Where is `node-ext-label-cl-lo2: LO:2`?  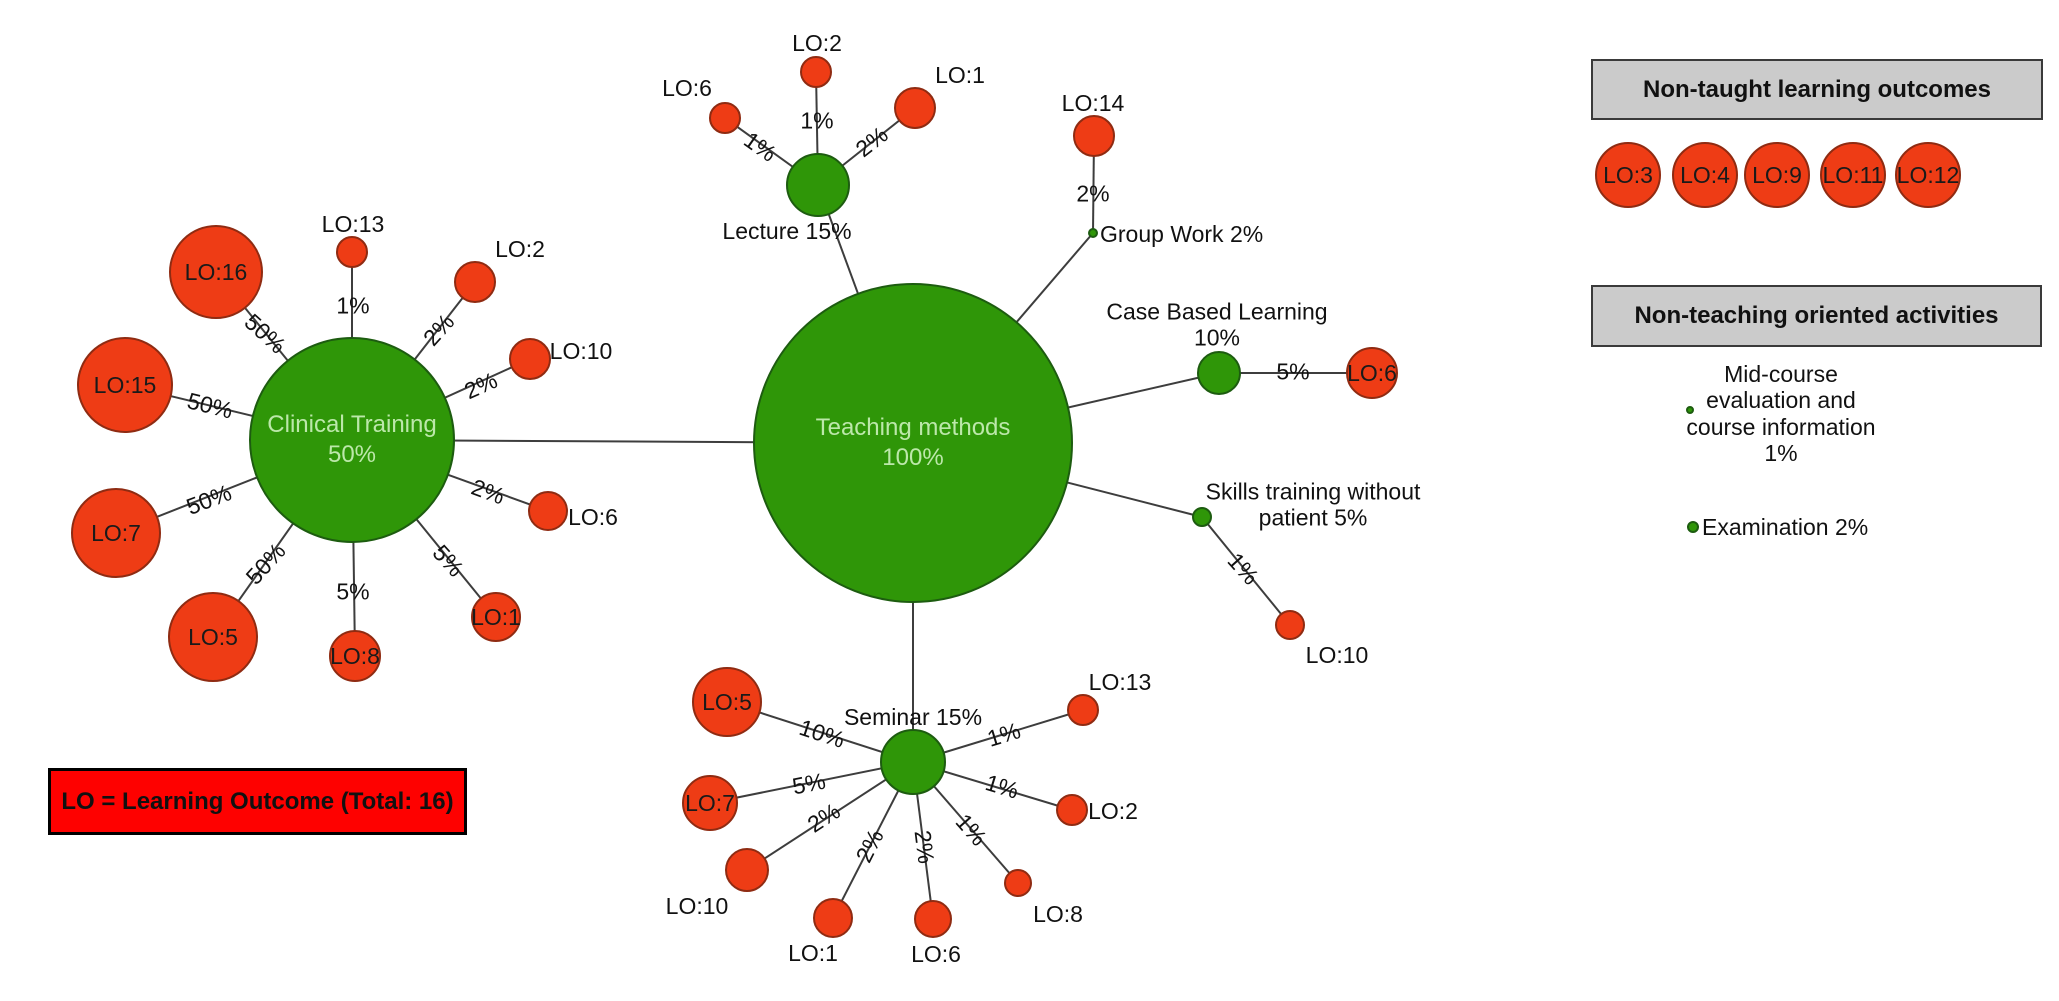 node-ext-label-cl-lo2: LO:2 is located at coordinates (520, 248).